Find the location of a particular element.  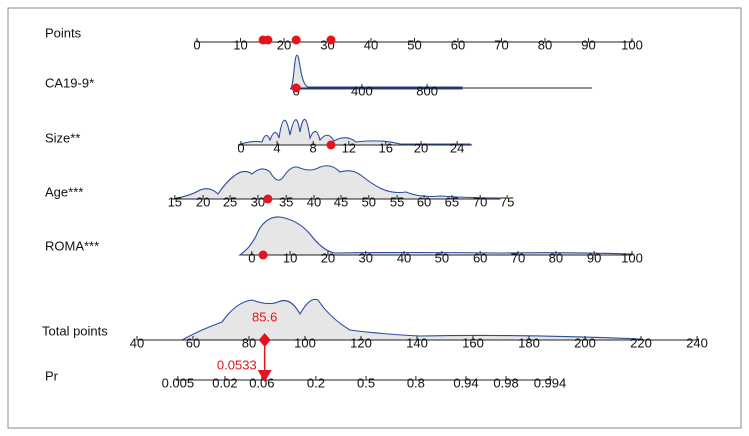

total-marker is located at coordinates (264, 340).